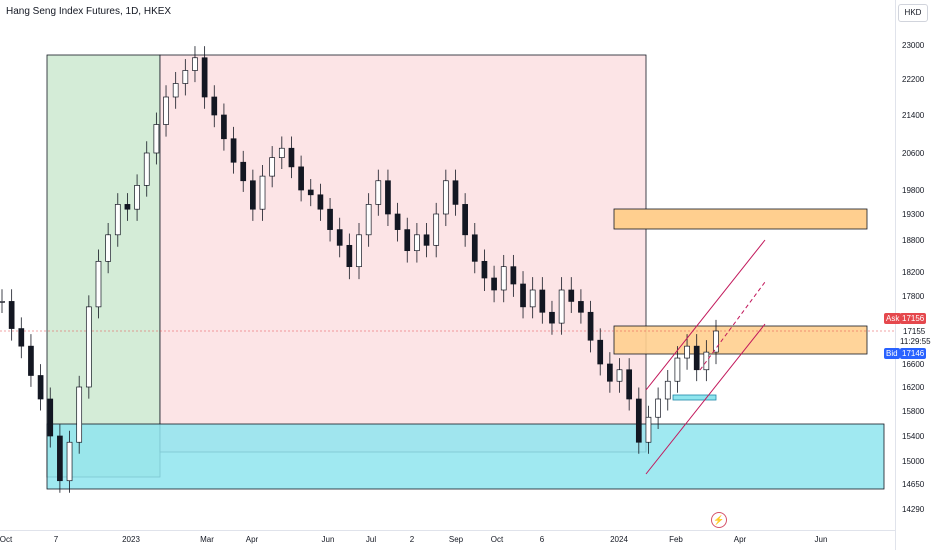  I want to click on currency-button: HKD, so click(913, 13).